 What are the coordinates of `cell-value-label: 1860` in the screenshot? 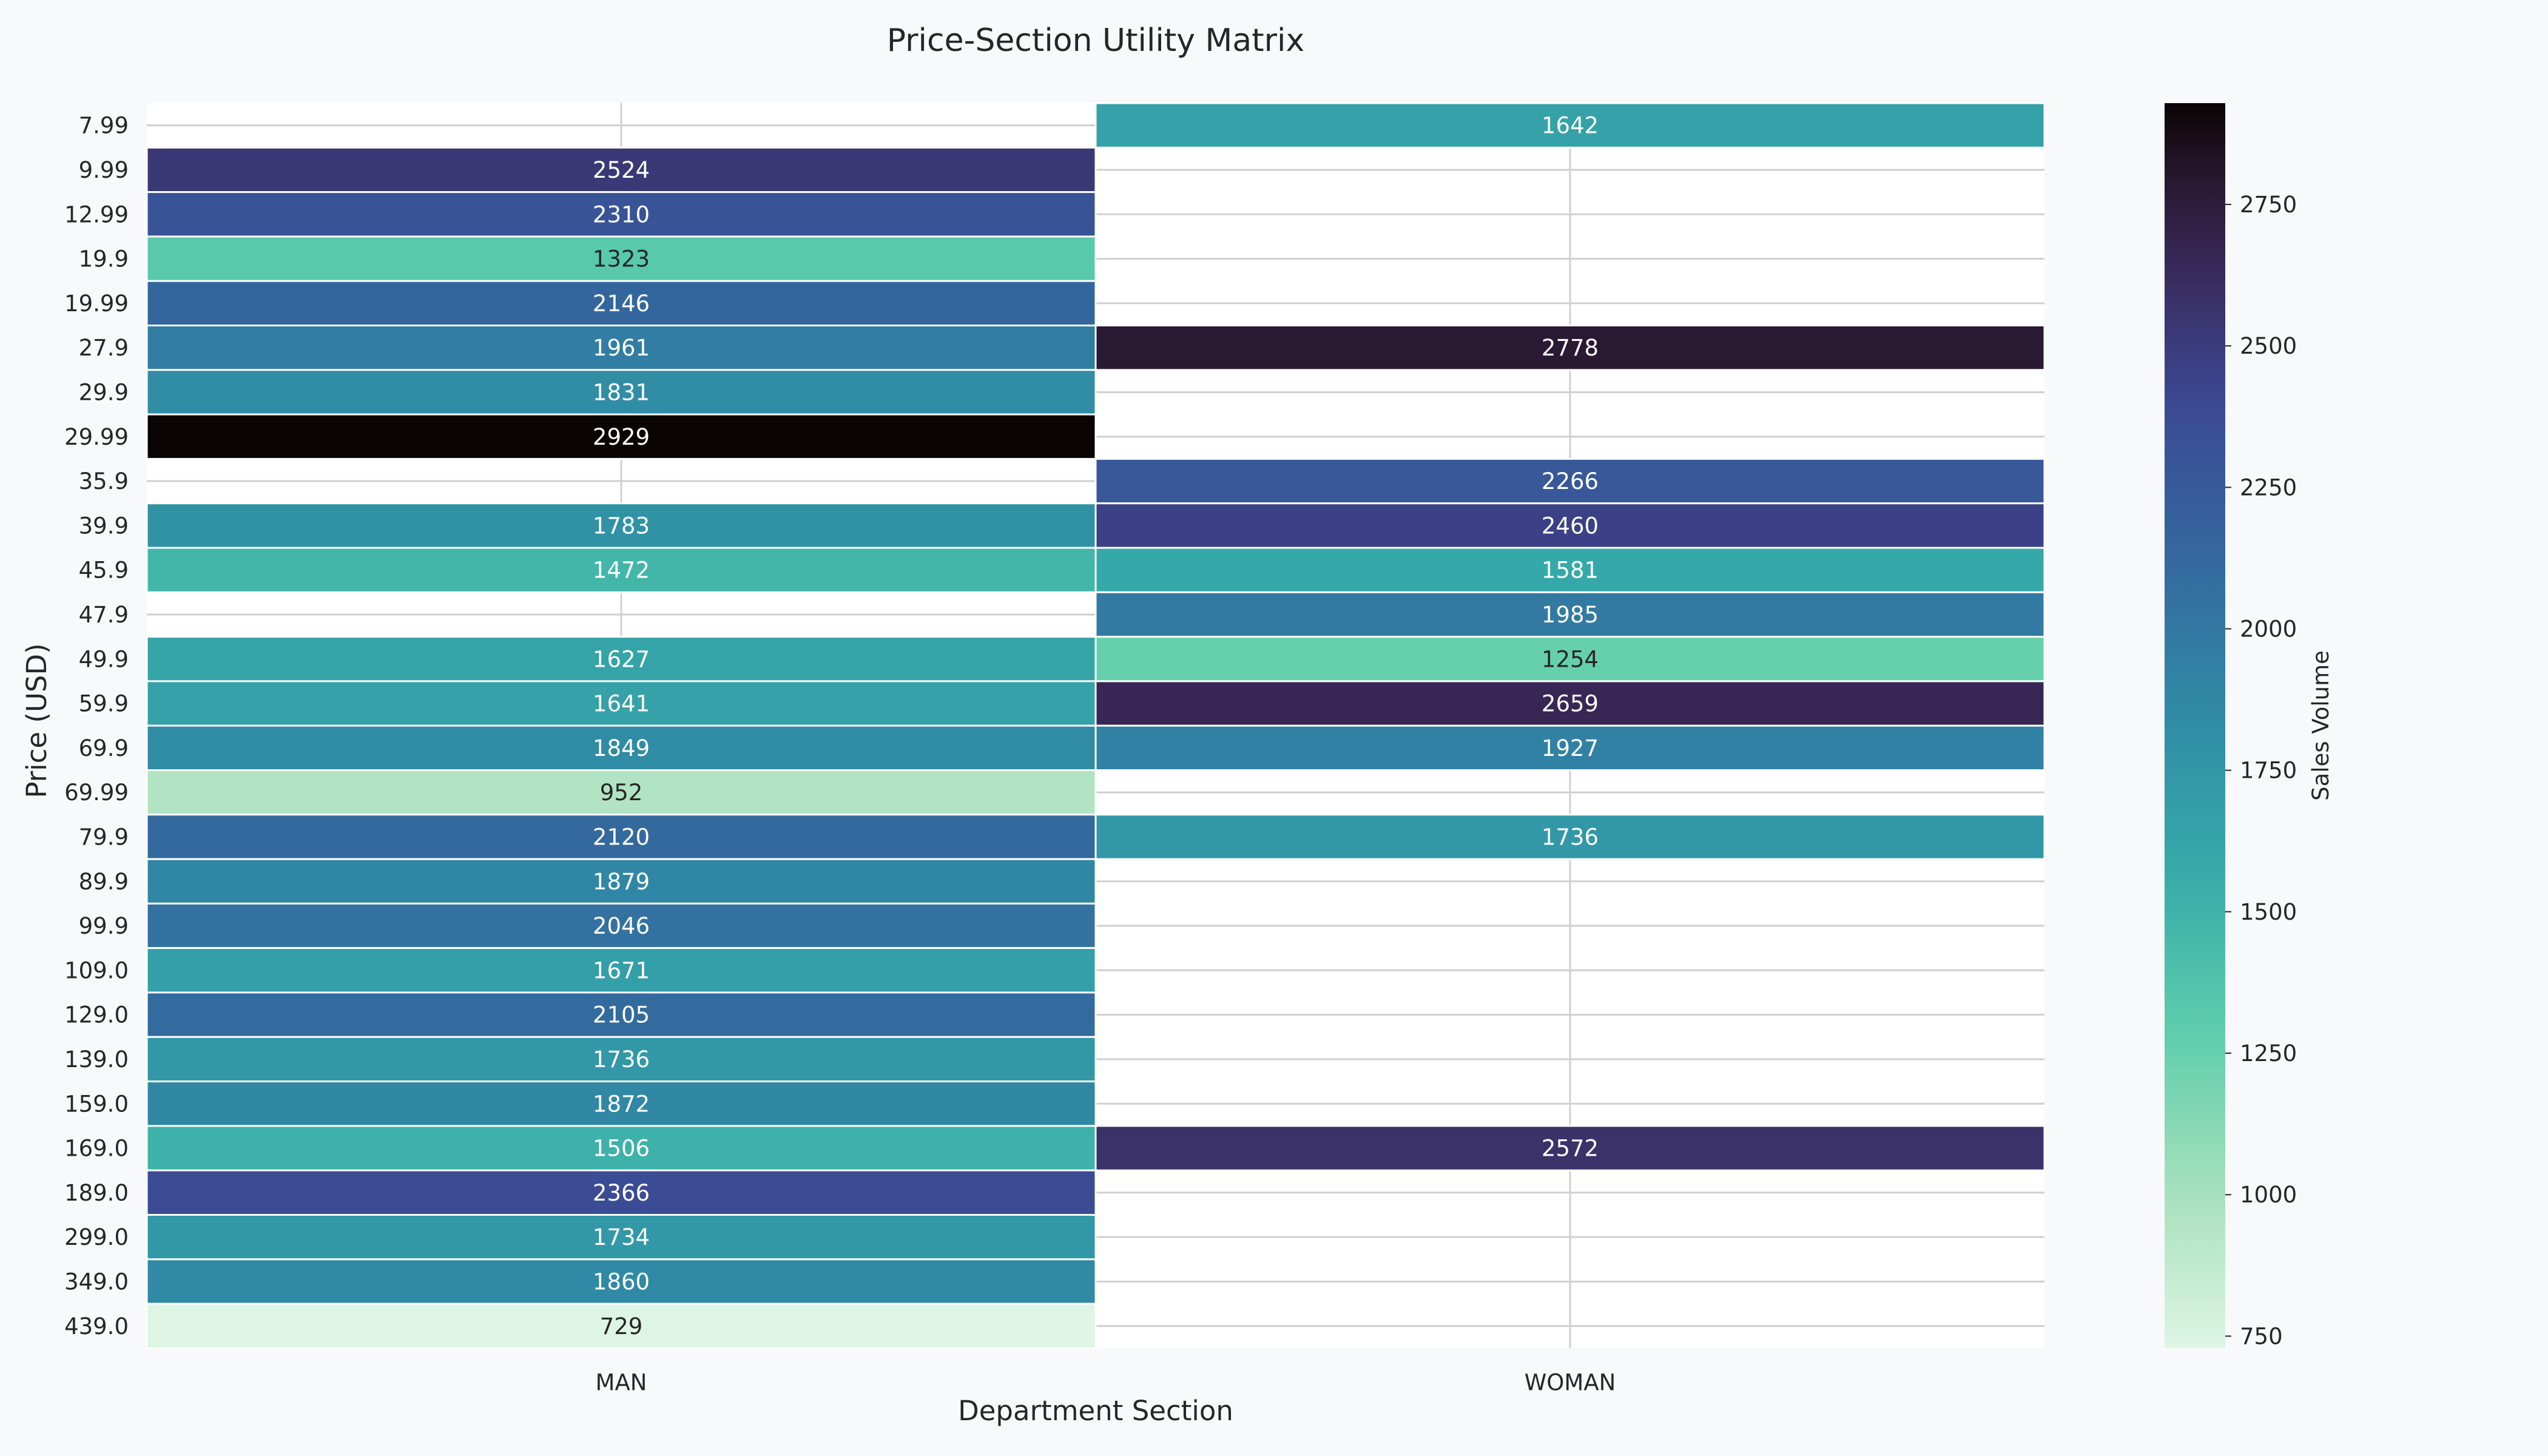 It's located at (621, 1282).